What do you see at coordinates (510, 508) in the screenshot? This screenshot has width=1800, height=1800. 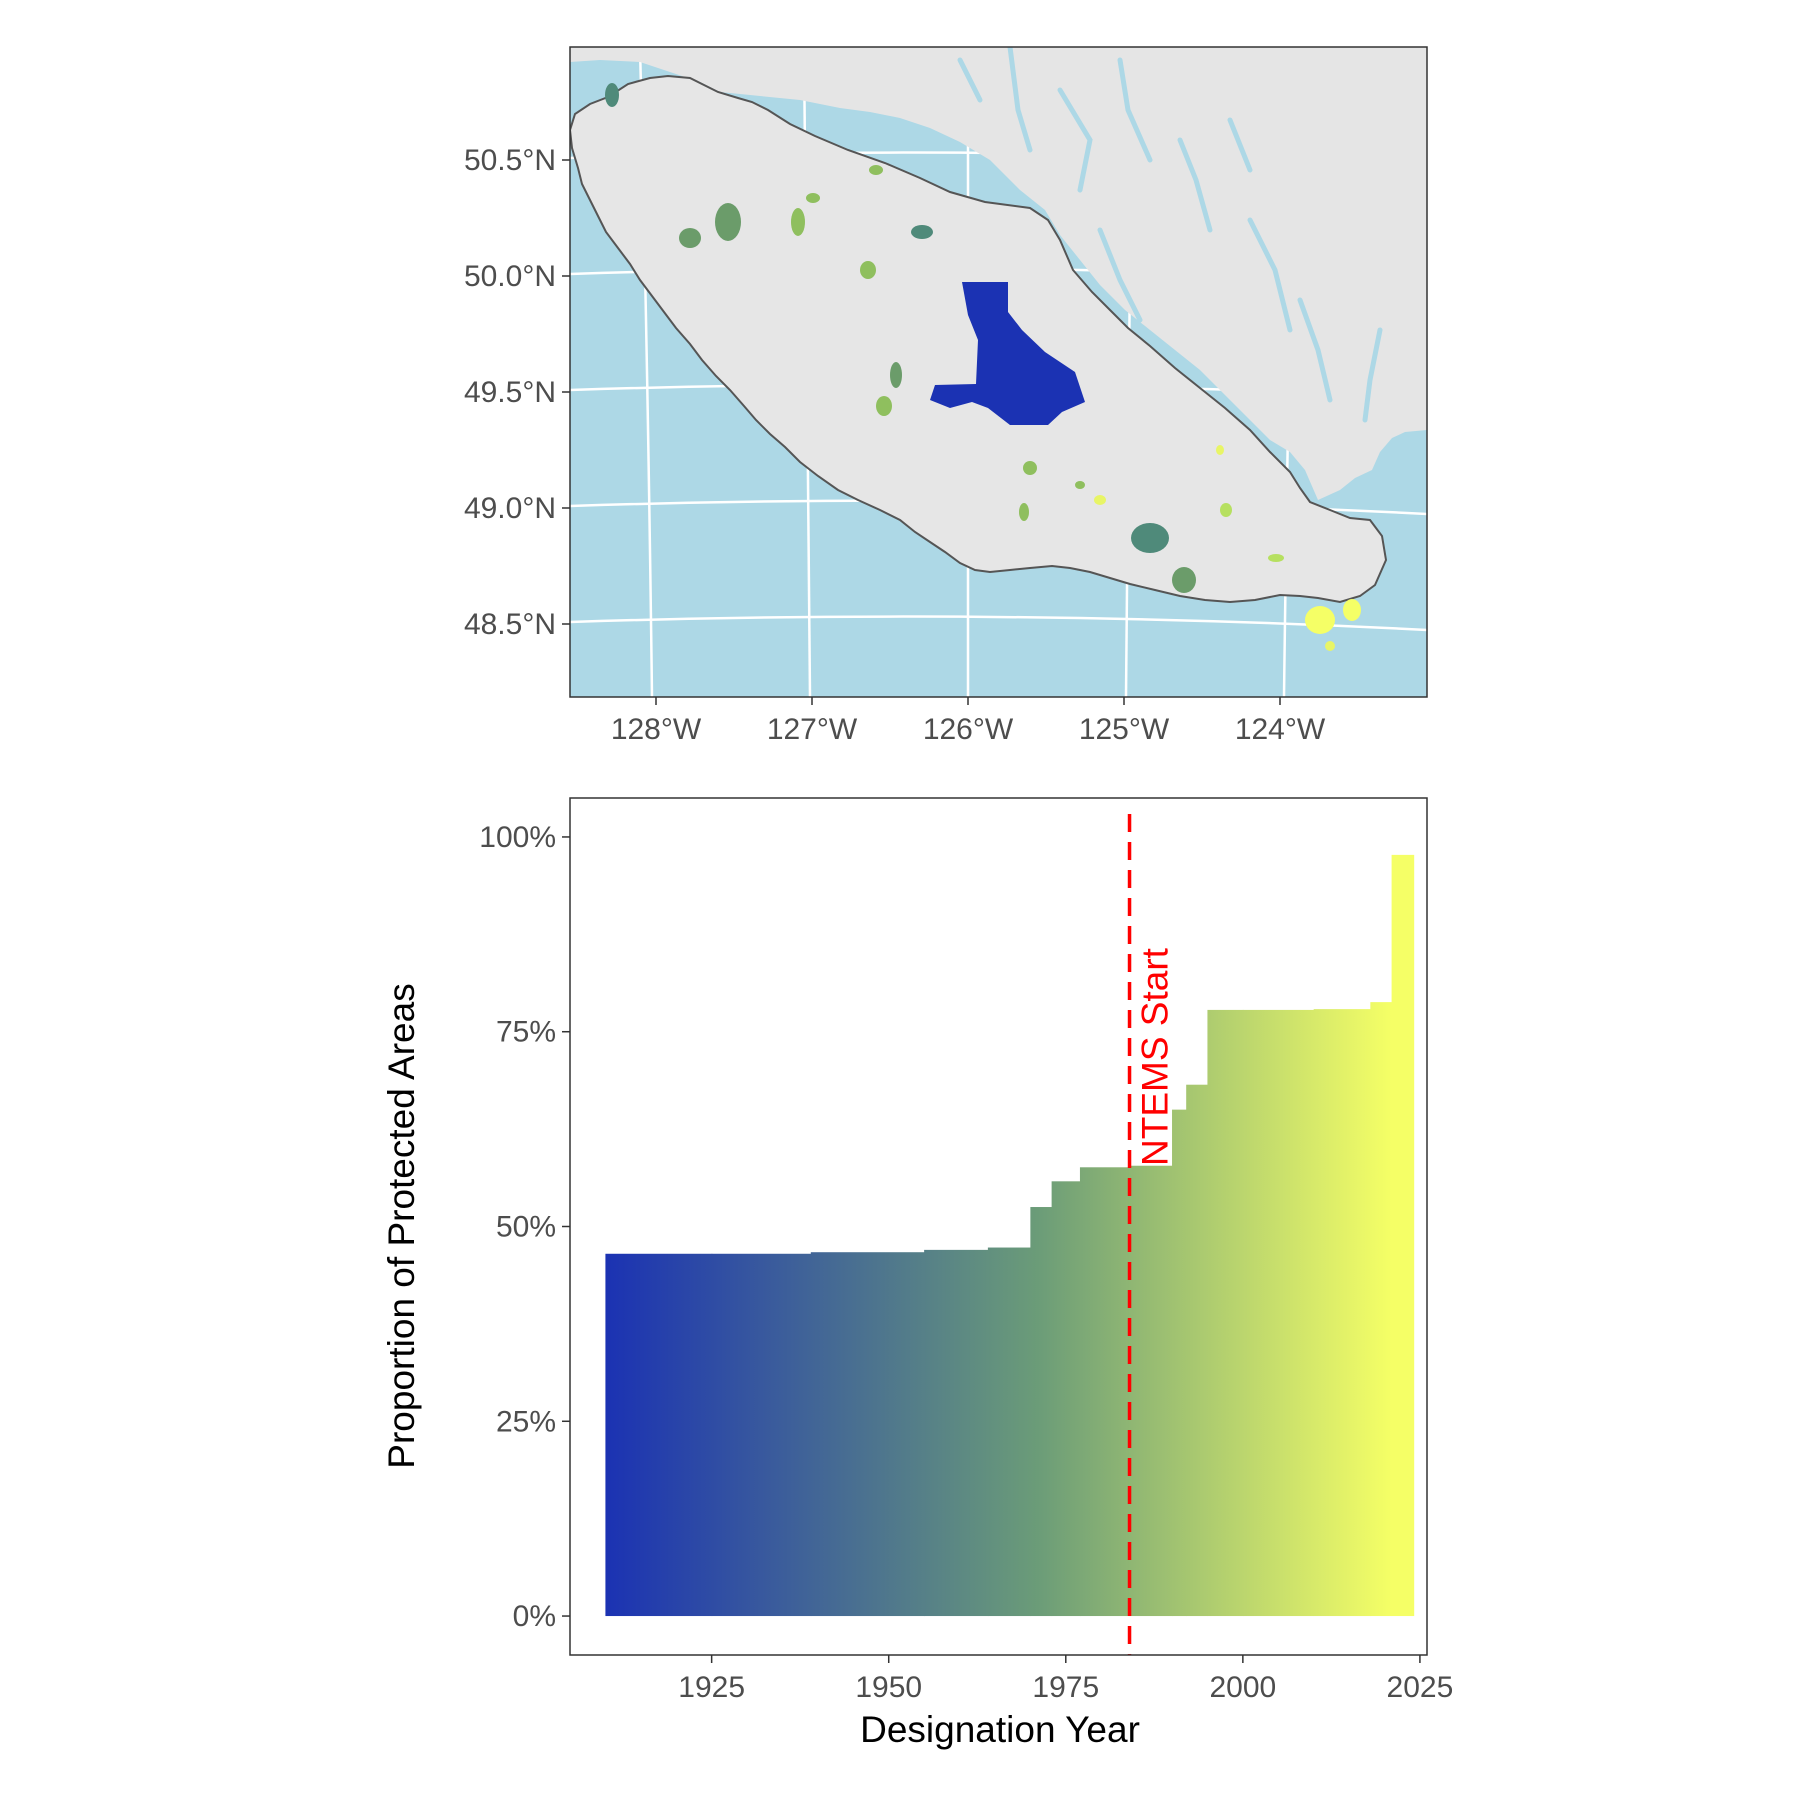 I see `lat-tick-label: 49.0°N` at bounding box center [510, 508].